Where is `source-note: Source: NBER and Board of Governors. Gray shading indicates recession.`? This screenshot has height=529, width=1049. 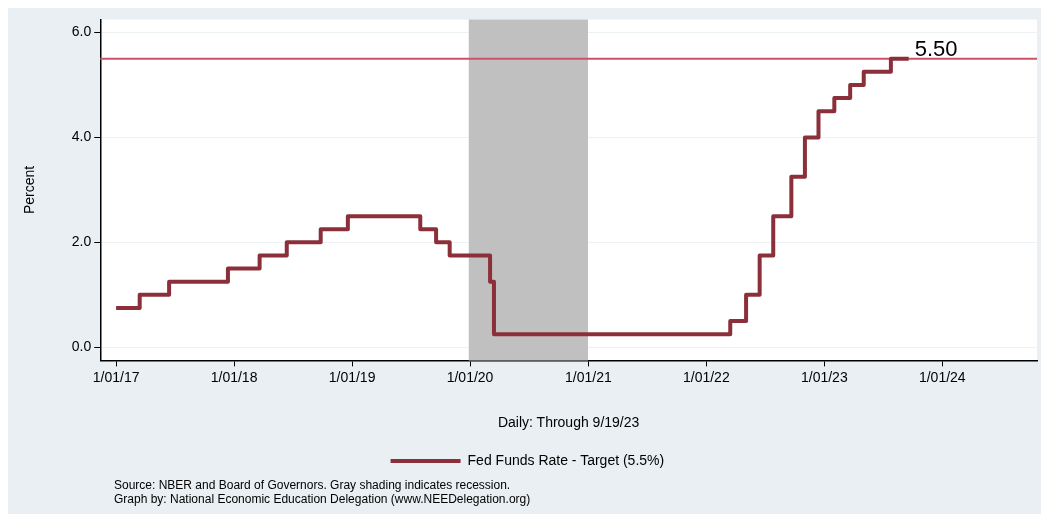 source-note: Source: NBER and Board of Governors. Gray shading indicates recession. is located at coordinates (313, 485).